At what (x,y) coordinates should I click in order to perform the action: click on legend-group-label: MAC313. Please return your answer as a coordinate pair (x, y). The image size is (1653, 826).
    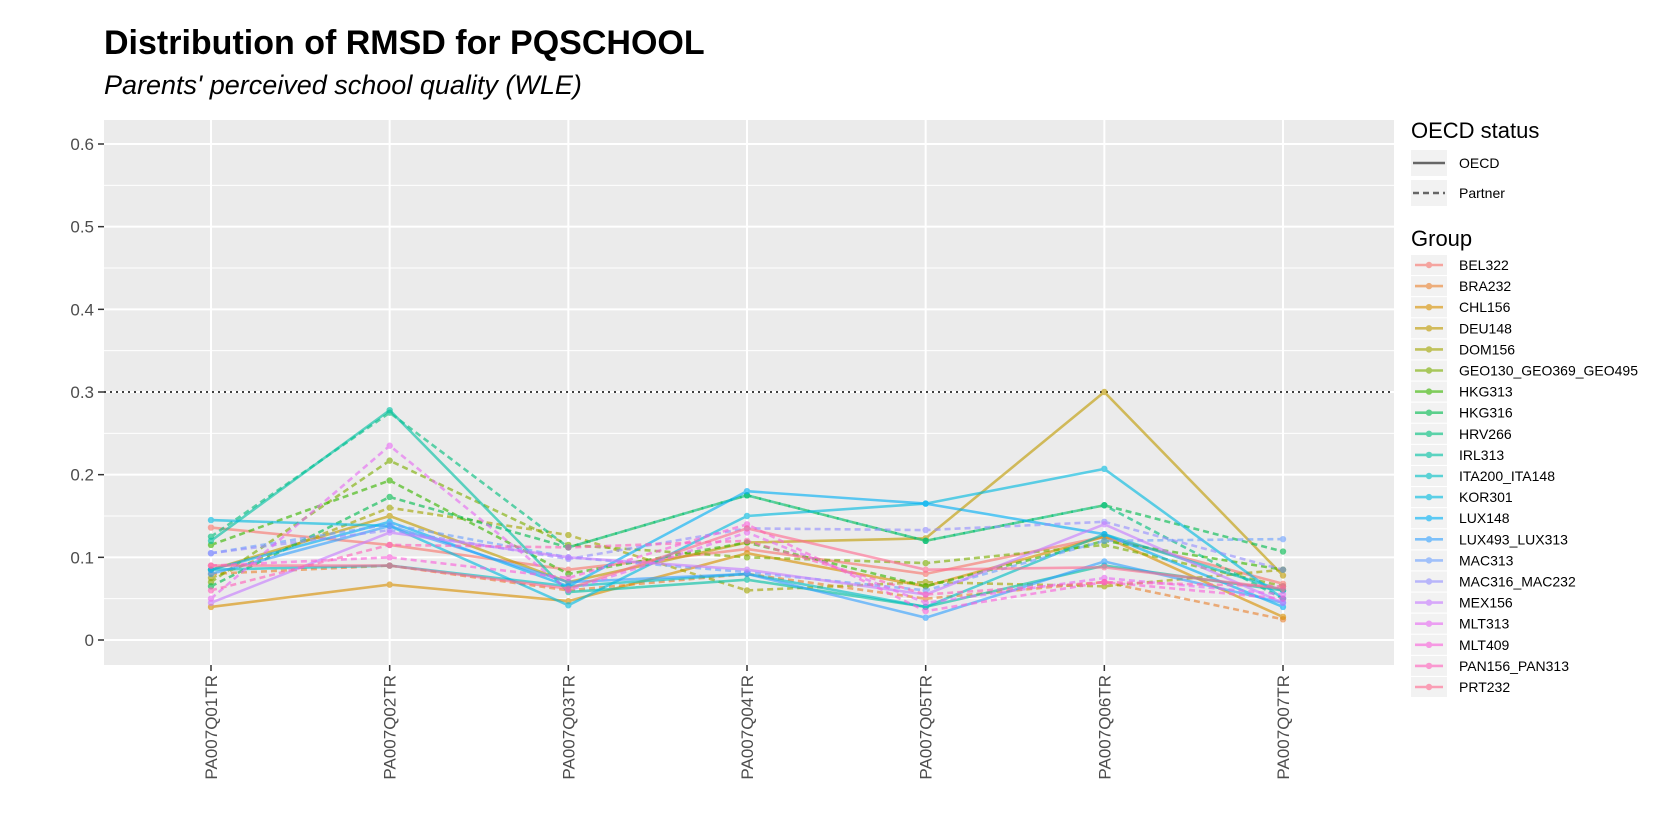
    Looking at the image, I should click on (1486, 560).